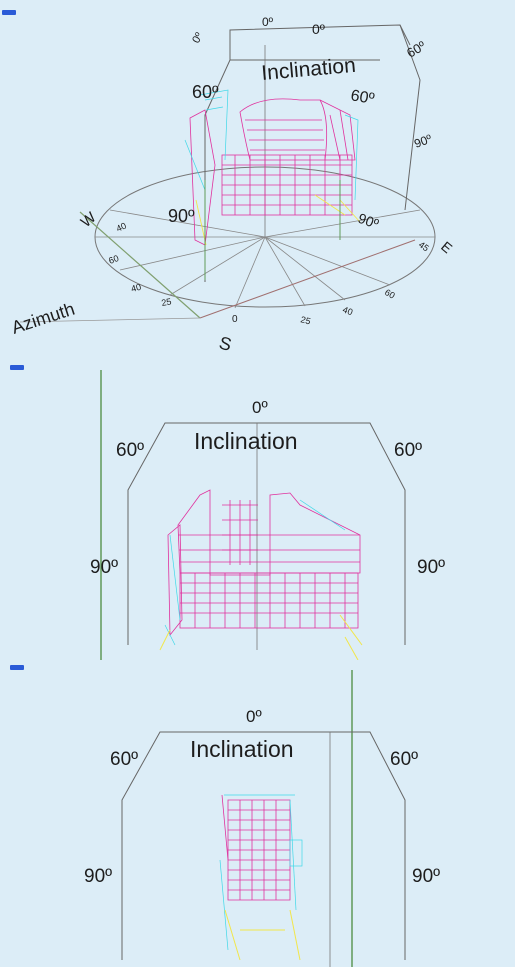 The image size is (515, 967). I want to click on azimuth-axis, so click(140, 265).